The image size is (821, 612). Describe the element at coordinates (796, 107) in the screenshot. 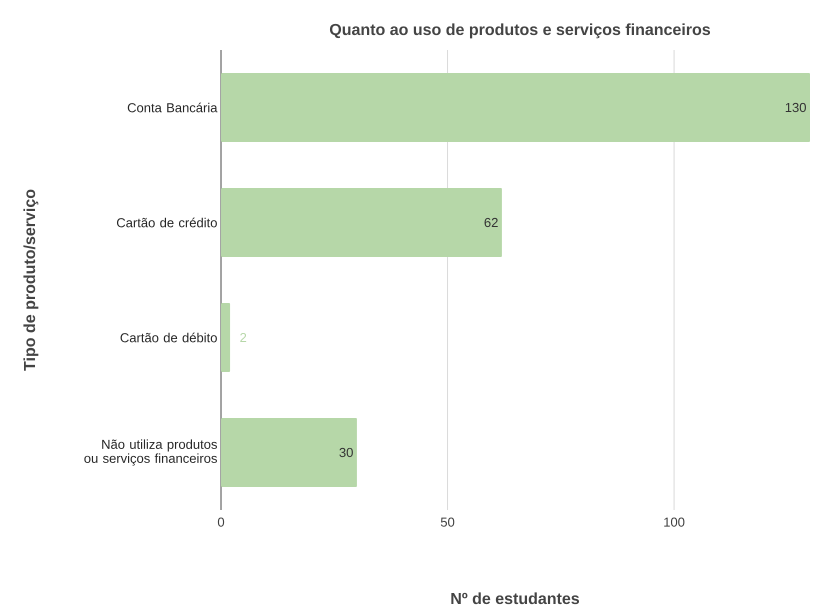

I see `data-label: 130` at that location.